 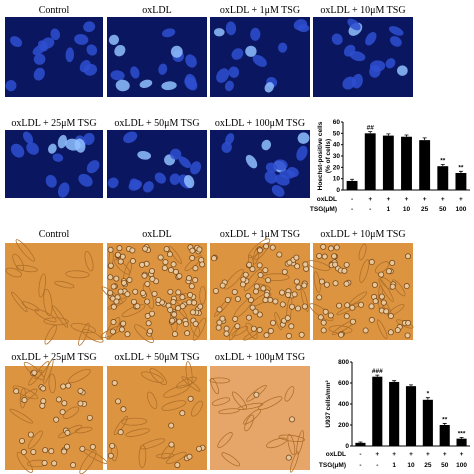 What do you see at coordinates (260, 357) in the screenshot?
I see `panel-label: oxLDL + 100μM TSG` at bounding box center [260, 357].